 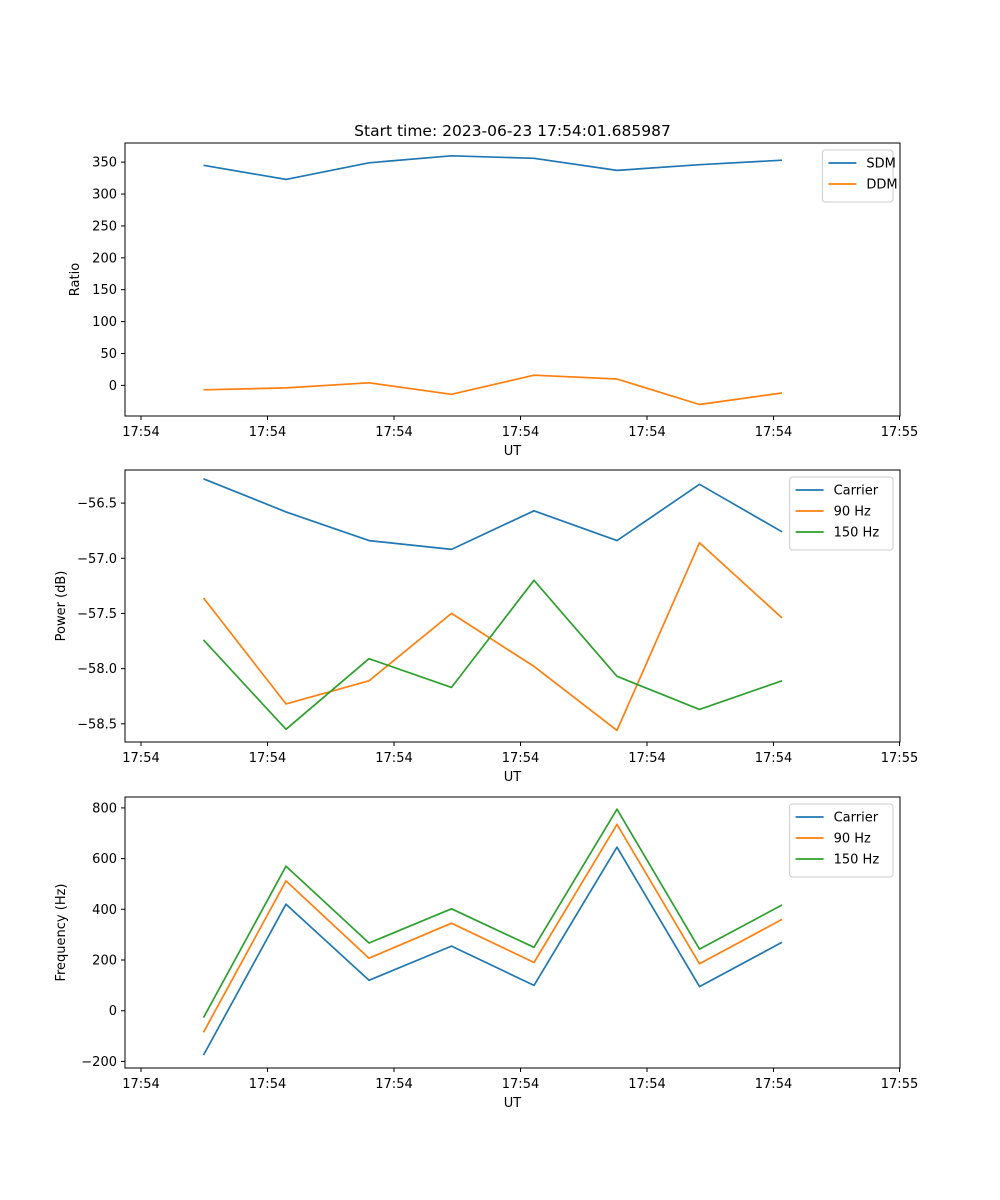 I want to click on y-axis-label: Ratio, so click(x=75, y=279).